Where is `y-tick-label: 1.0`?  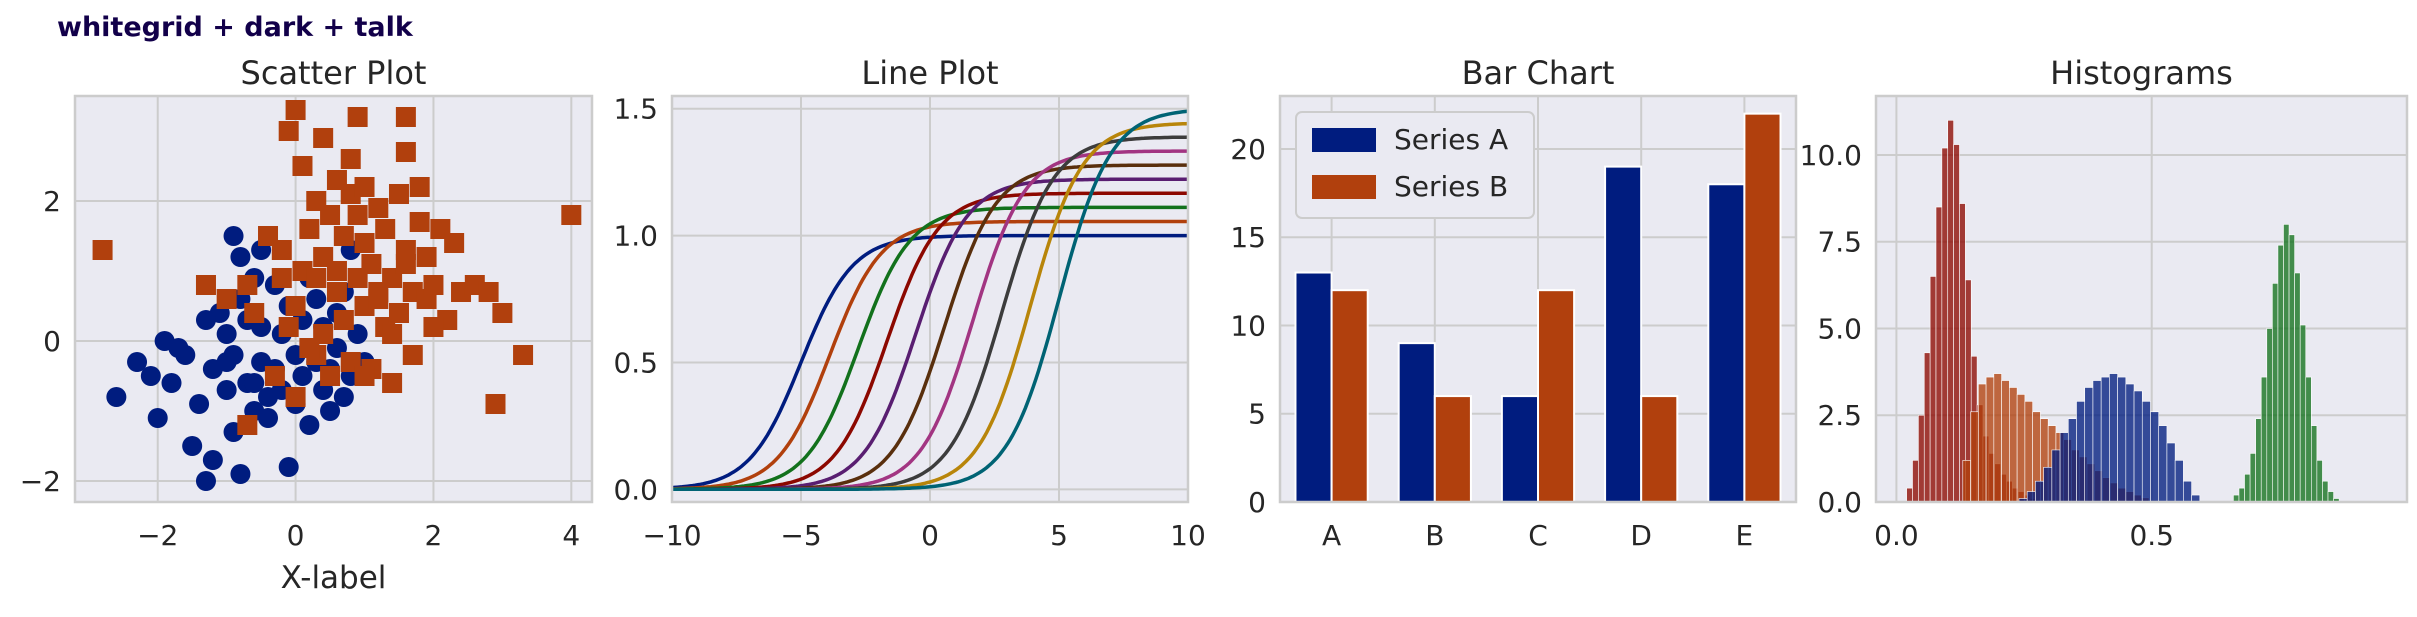
y-tick-label: 1.0 is located at coordinates (635, 236).